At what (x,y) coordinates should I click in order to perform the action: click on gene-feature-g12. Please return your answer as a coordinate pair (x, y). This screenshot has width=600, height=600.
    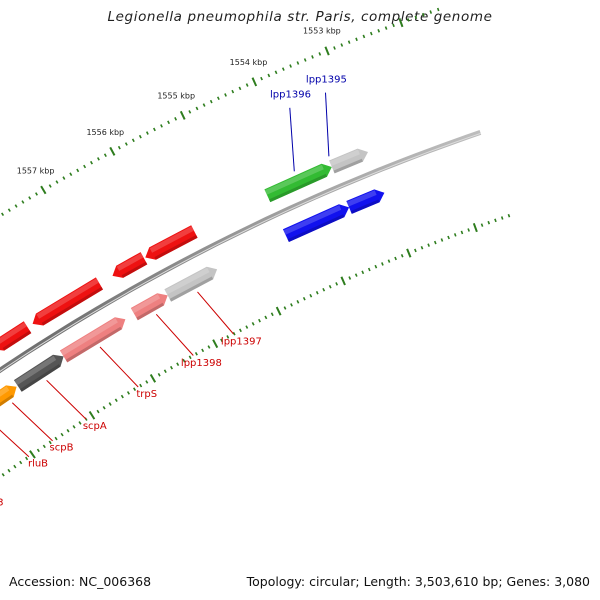
    Looking at the image, I should click on (149, 307).